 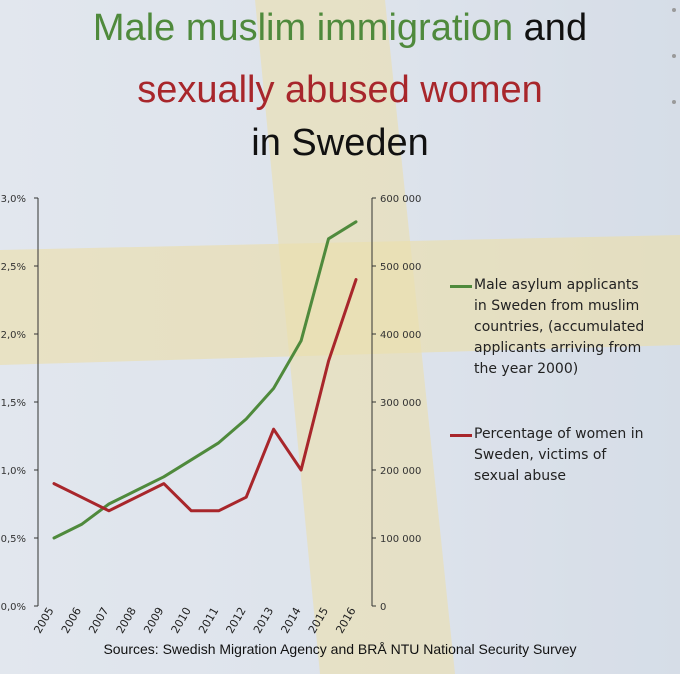 I want to click on x-tick-label: 2010, so click(x=181, y=620).